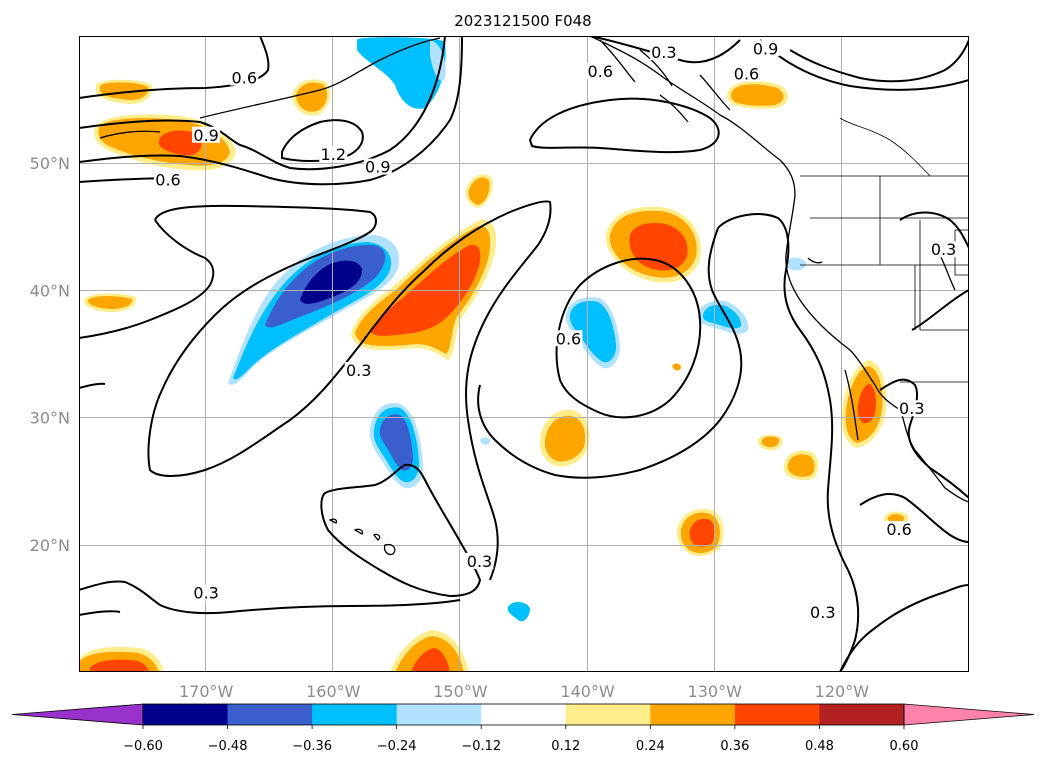  What do you see at coordinates (206, 691) in the screenshot?
I see `lon-tick-label: 170°W` at bounding box center [206, 691].